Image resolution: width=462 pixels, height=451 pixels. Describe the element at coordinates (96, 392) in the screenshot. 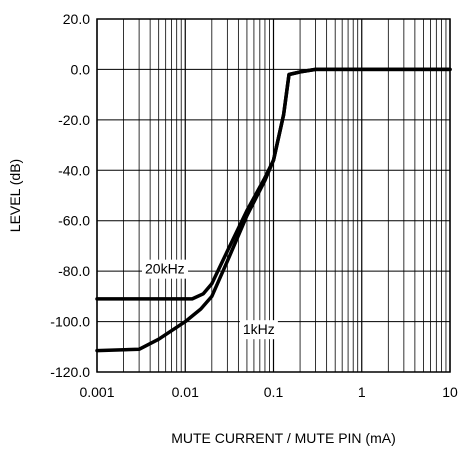

I see `x-tick-label: 0.001` at that location.